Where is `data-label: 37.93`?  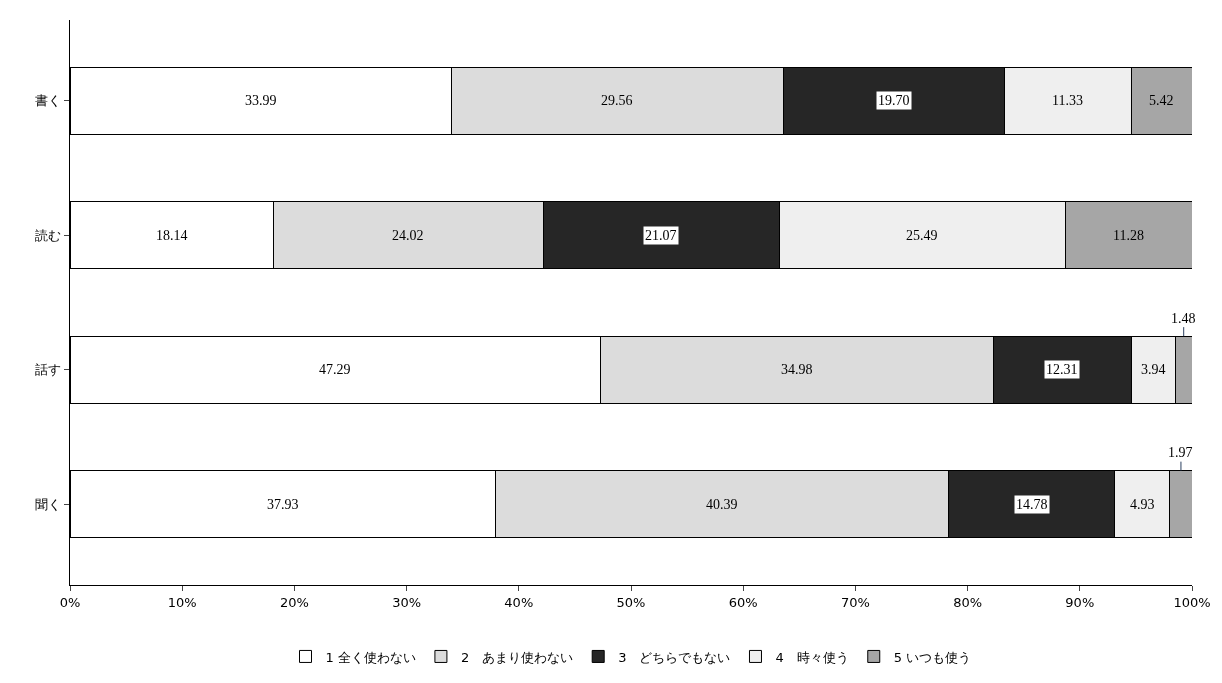
data-label: 37.93 is located at coordinates (283, 504).